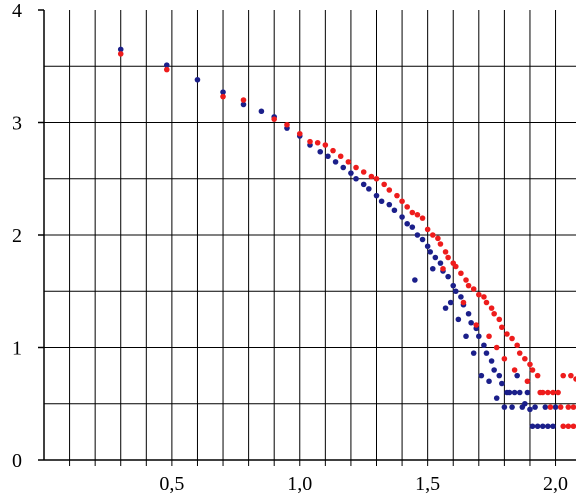 The height and width of the screenshot is (500, 576). Describe the element at coordinates (17, 124) in the screenshot. I see `y-tick-label: 3` at that location.